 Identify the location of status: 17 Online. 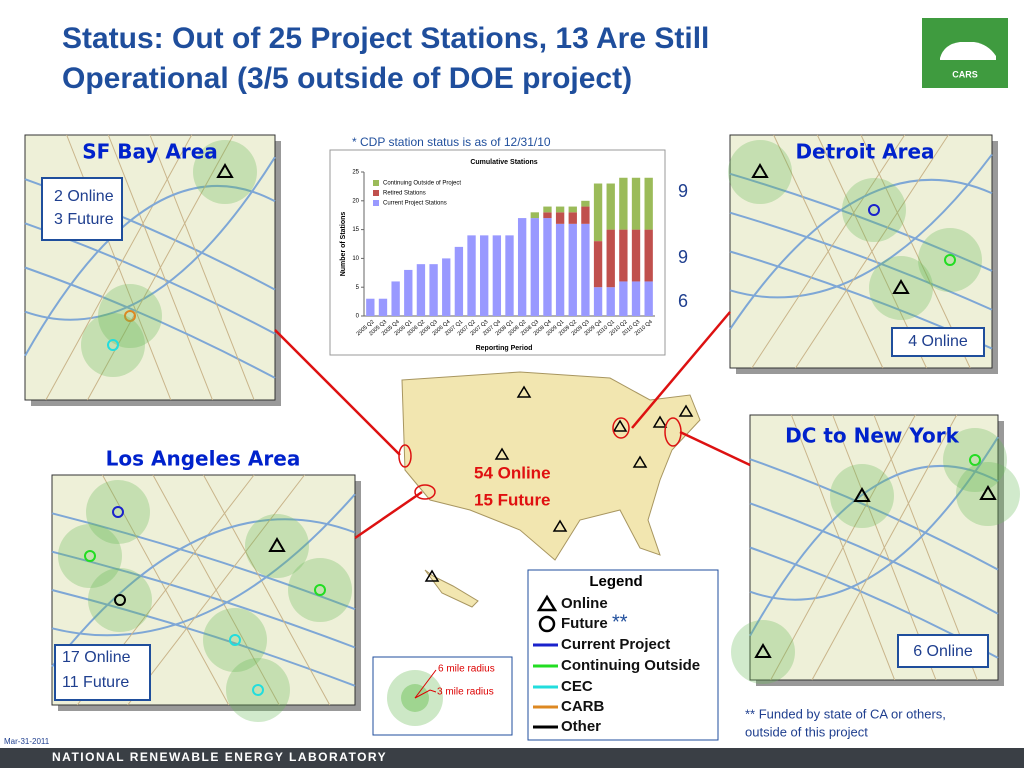
(96, 657).